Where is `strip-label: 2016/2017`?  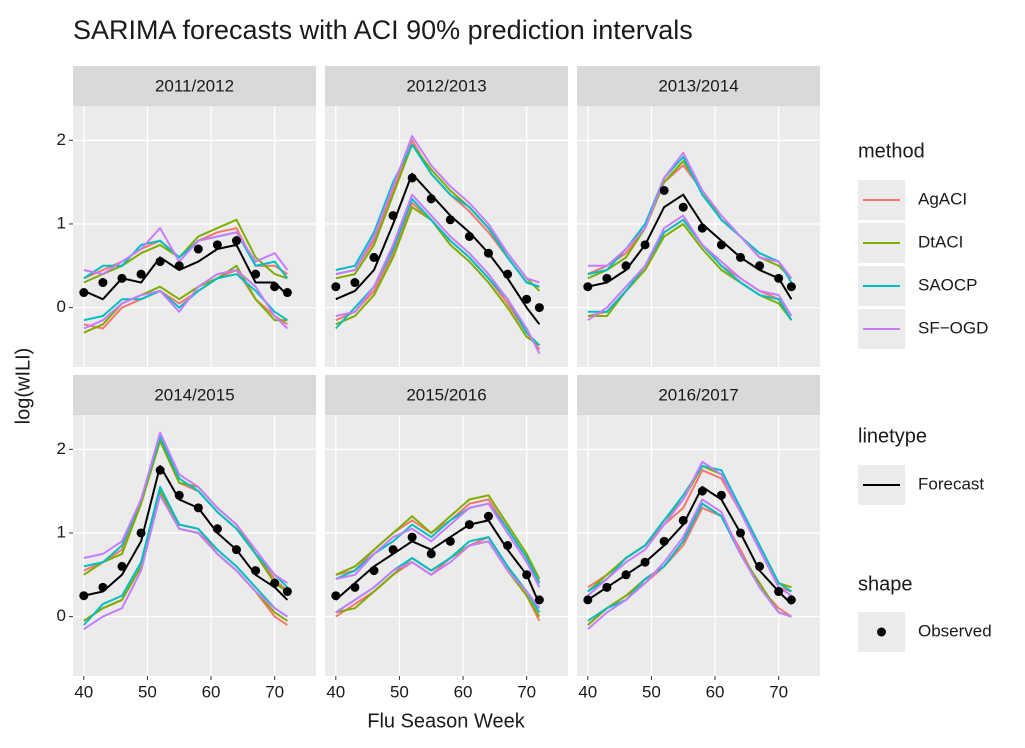
strip-label: 2016/2017 is located at coordinates (698, 394).